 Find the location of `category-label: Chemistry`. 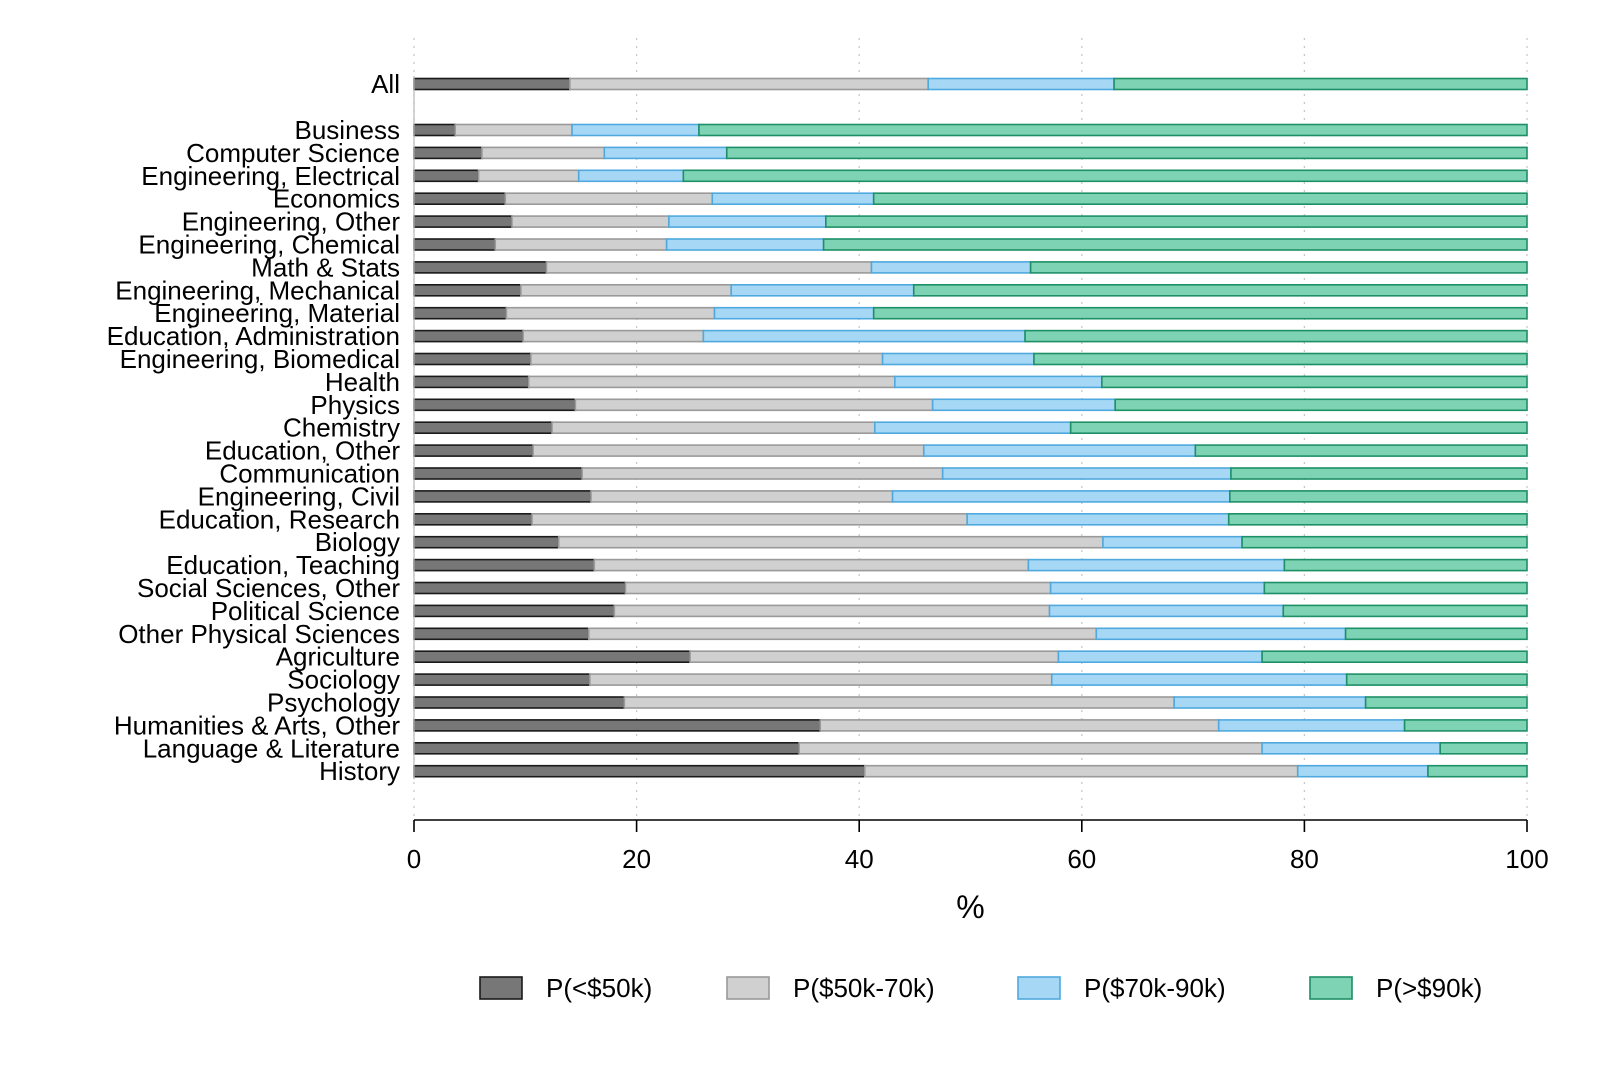

category-label: Chemistry is located at coordinates (341, 428).